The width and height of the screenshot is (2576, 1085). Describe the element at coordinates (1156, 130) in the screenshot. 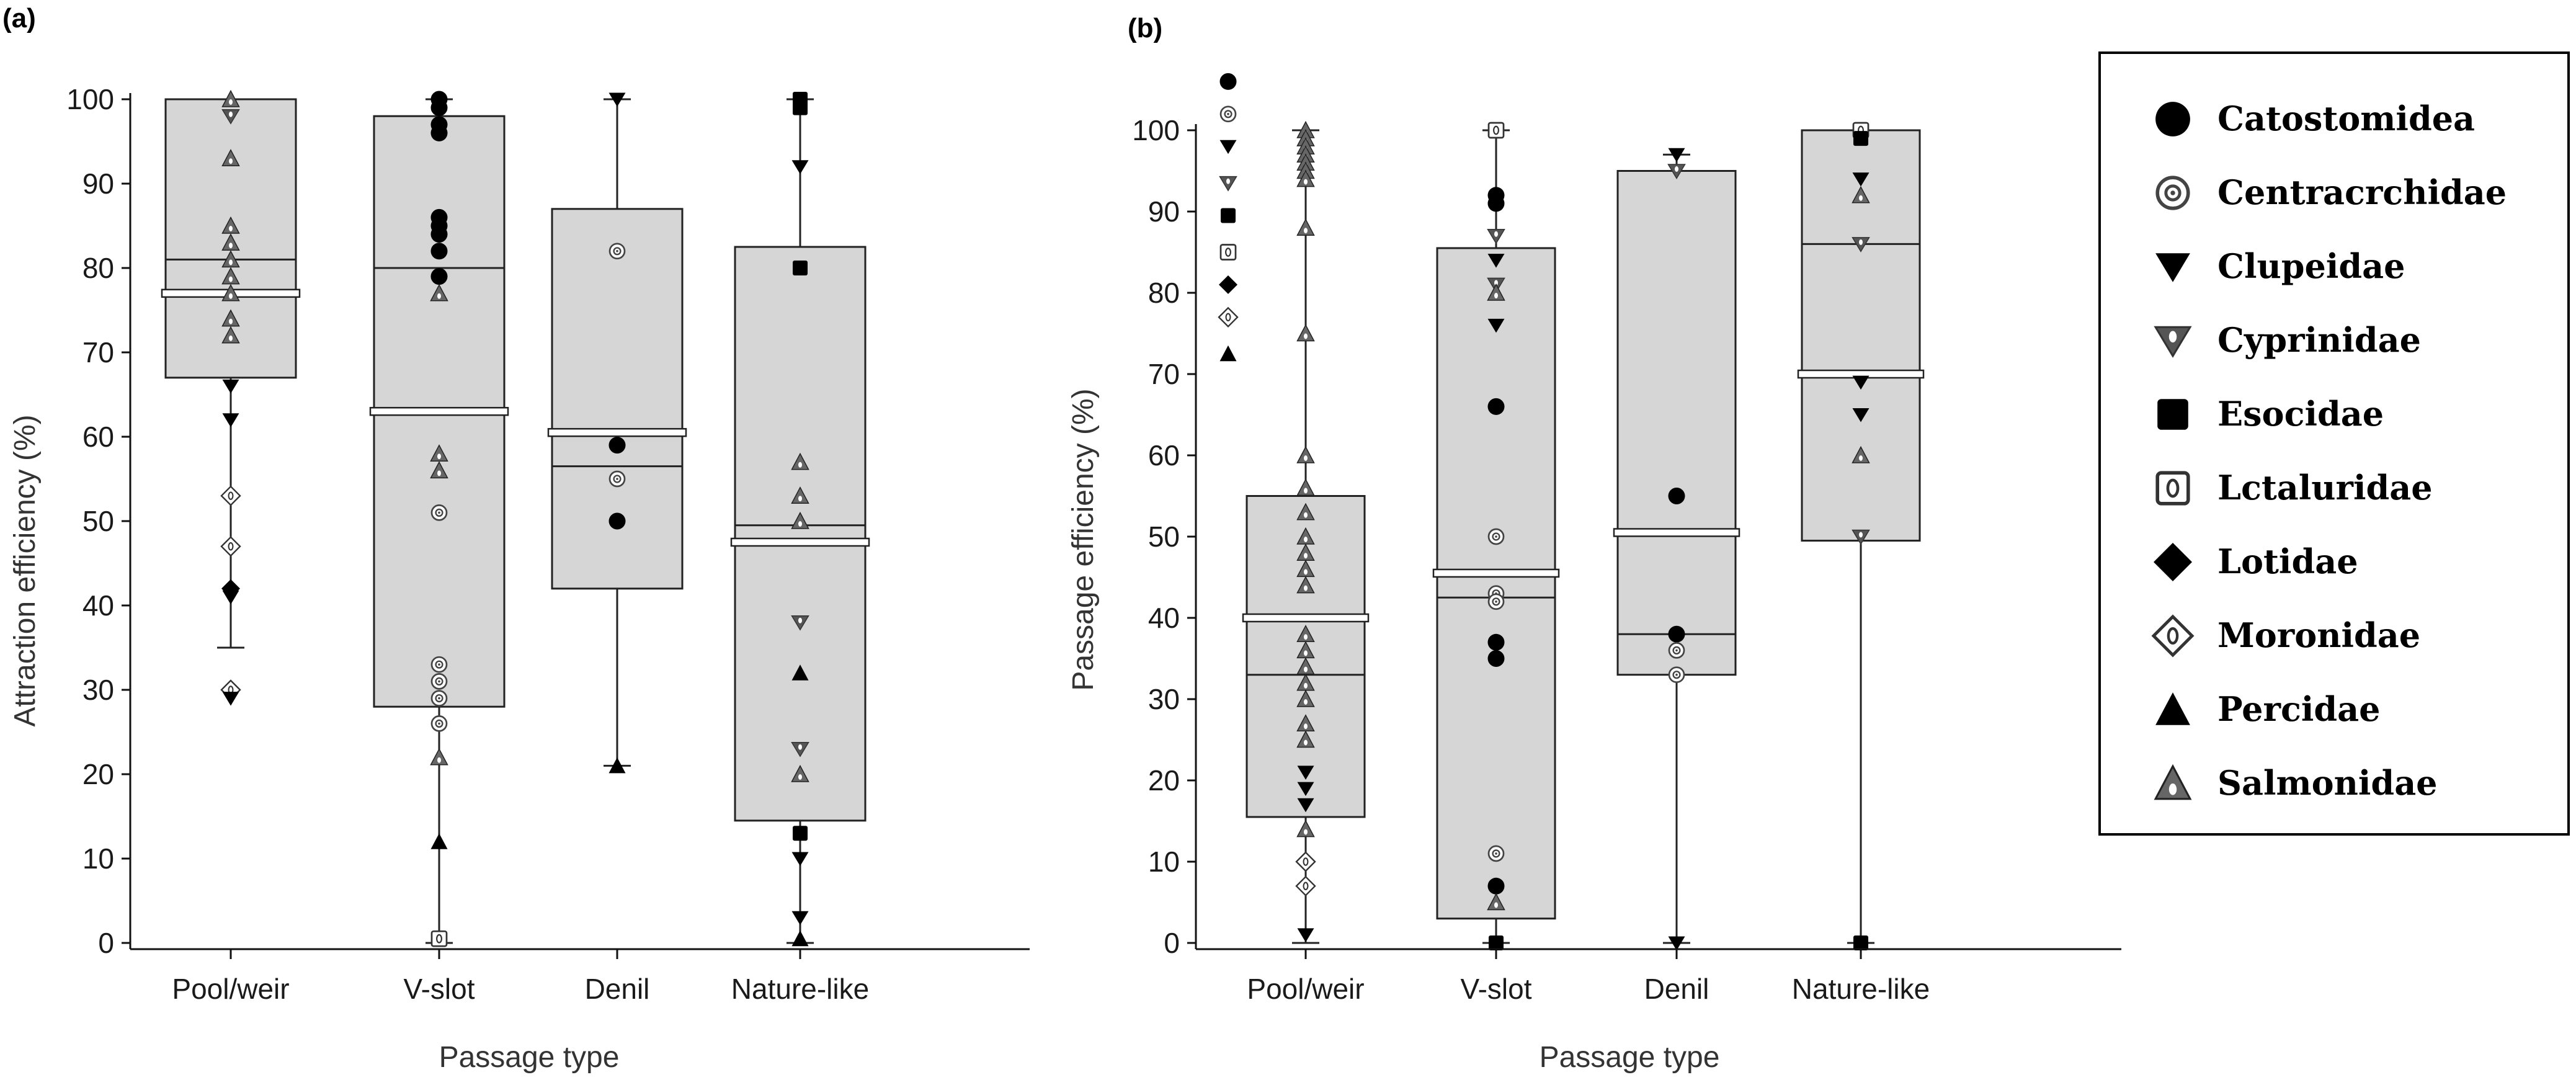

I see `y-tick-label: 100` at that location.